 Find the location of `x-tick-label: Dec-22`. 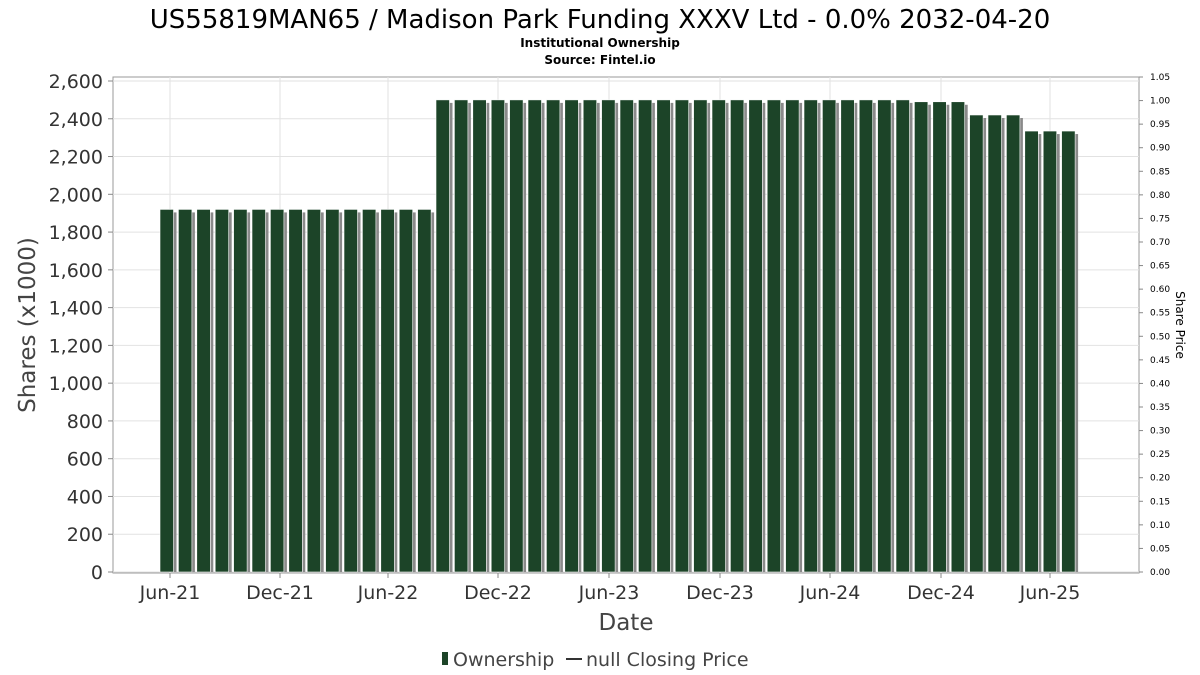

x-tick-label: Dec-22 is located at coordinates (498, 593).